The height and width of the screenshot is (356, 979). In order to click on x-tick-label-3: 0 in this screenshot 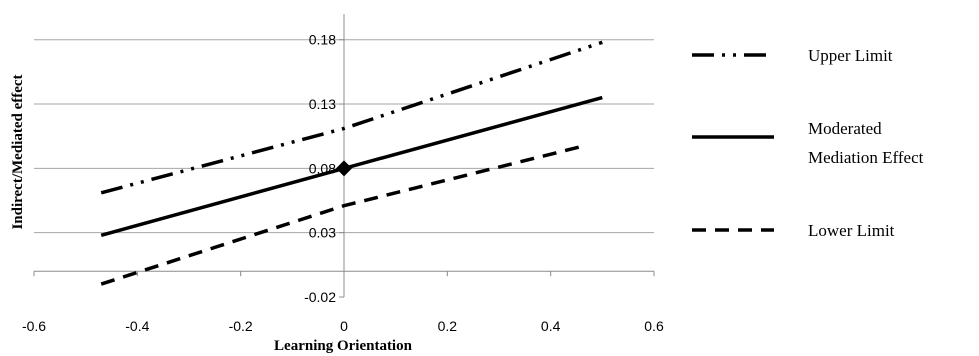, I will do `click(344, 326)`.